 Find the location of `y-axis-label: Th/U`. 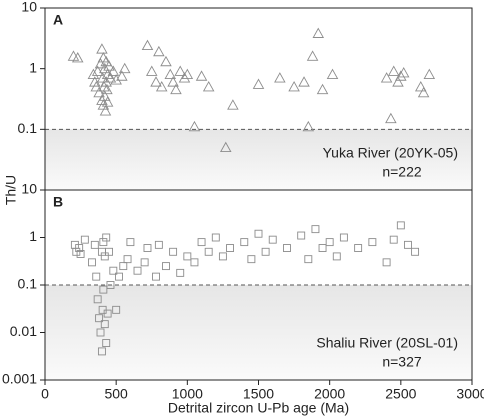

y-axis-label: Th/U is located at coordinates (11, 190).